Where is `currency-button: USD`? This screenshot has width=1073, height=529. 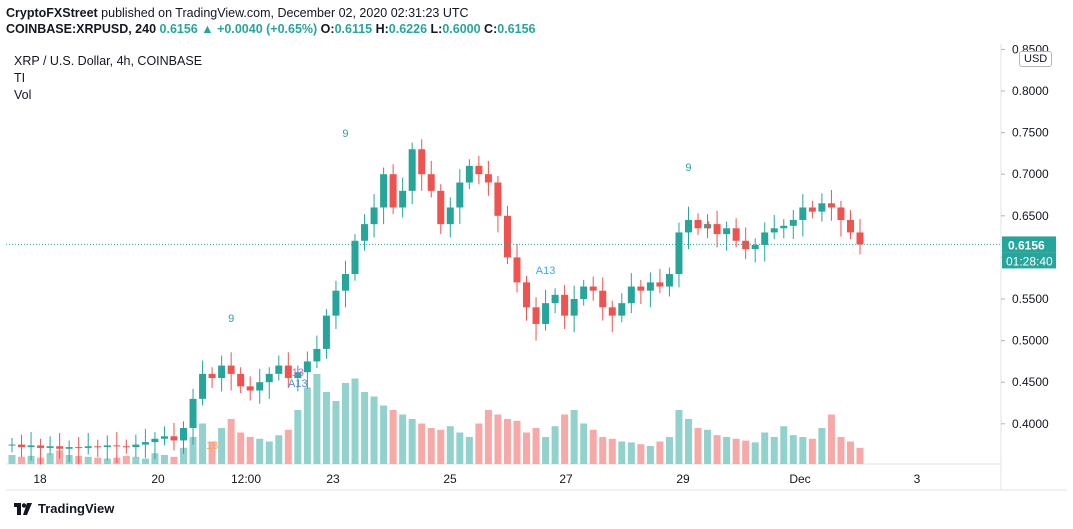 currency-button: USD is located at coordinates (1036, 59).